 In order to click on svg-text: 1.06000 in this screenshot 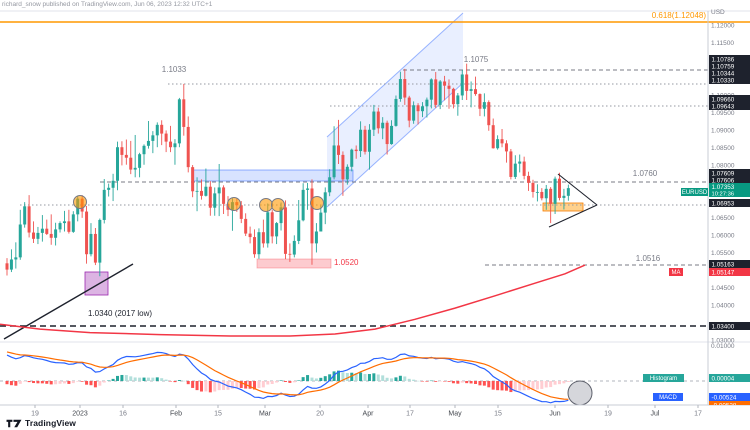, I will do `click(723, 236)`.